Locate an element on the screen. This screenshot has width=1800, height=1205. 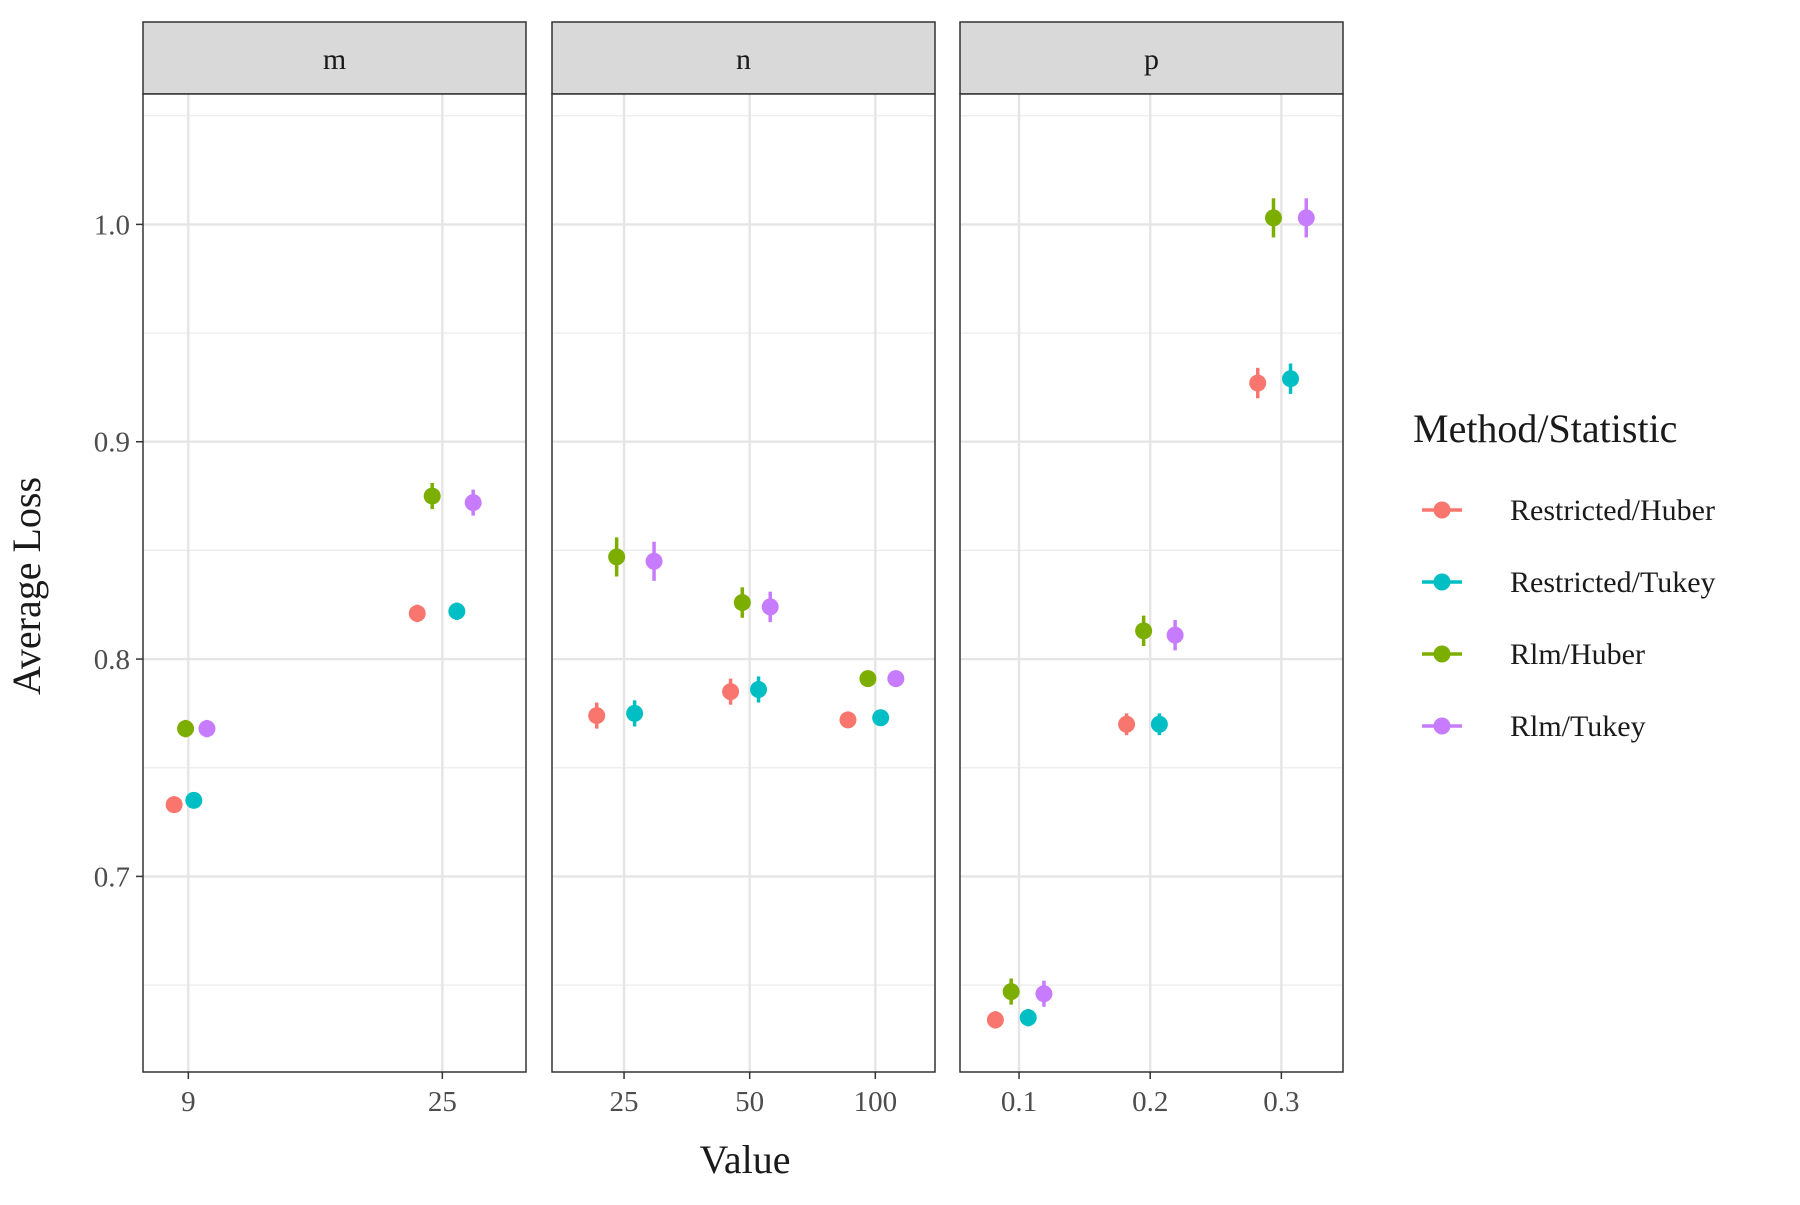
facet-strip-label: m is located at coordinates (334, 59).